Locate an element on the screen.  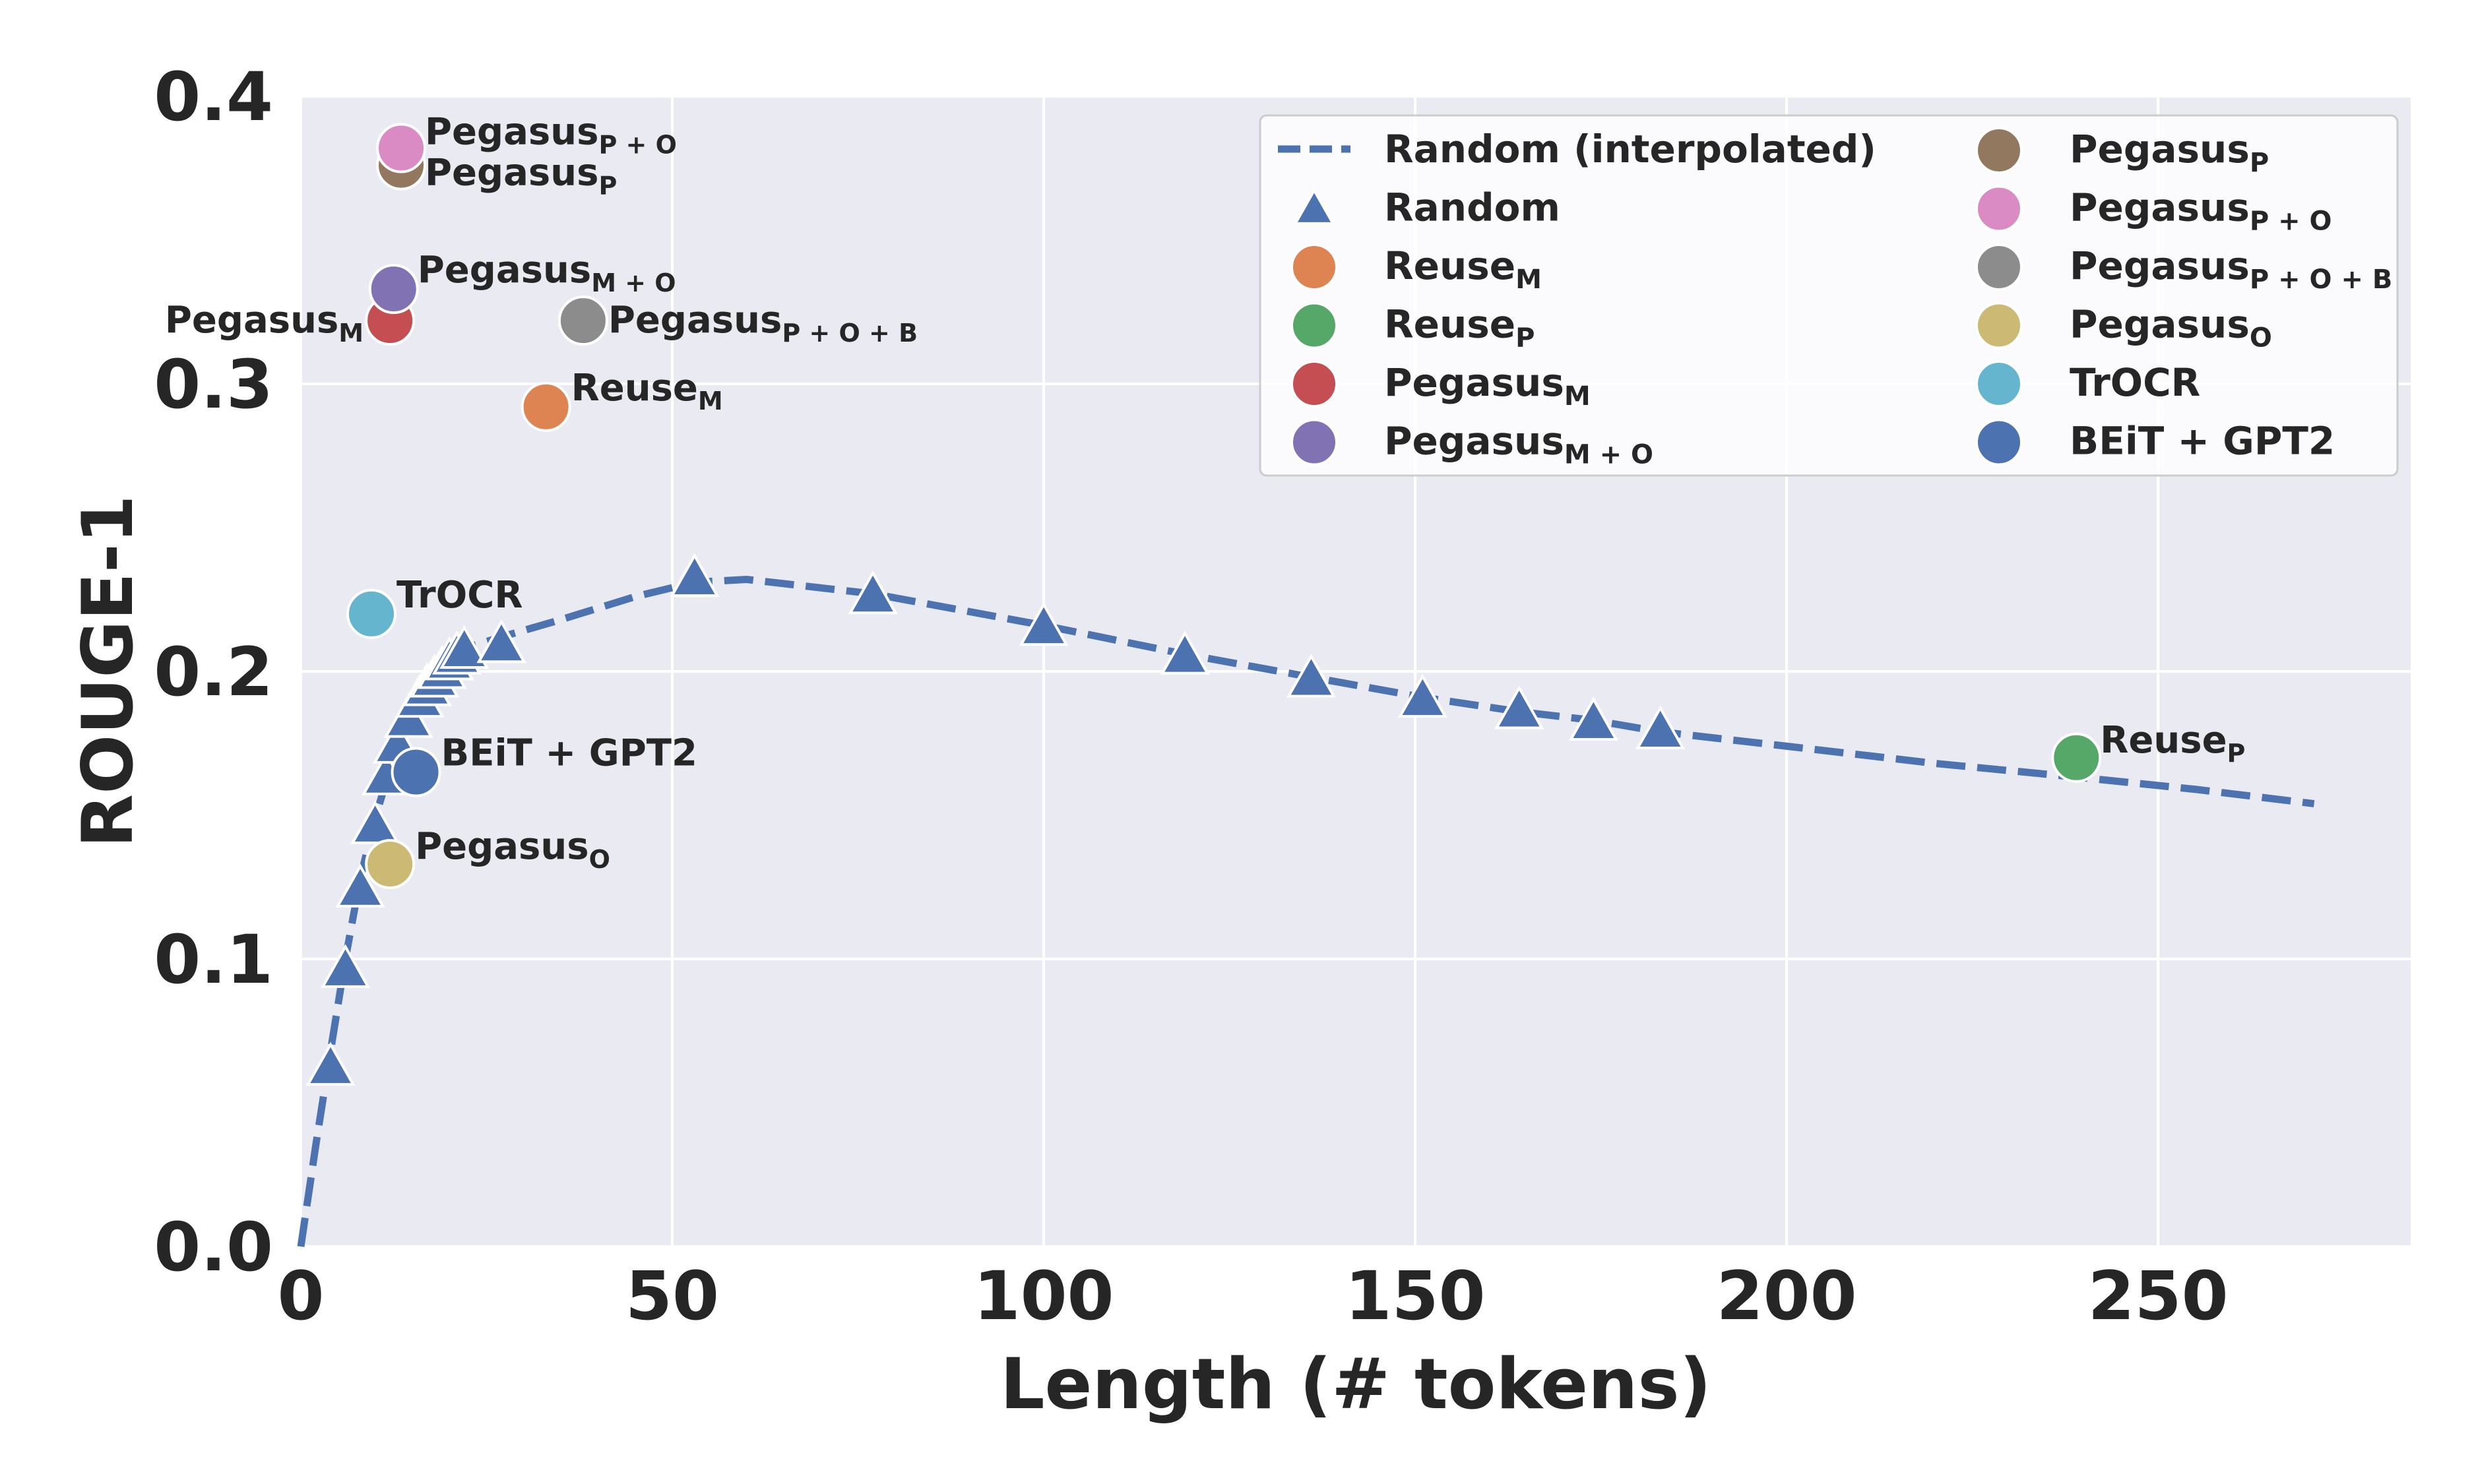
legend-item: ReuseP is located at coordinates (1412, 327).